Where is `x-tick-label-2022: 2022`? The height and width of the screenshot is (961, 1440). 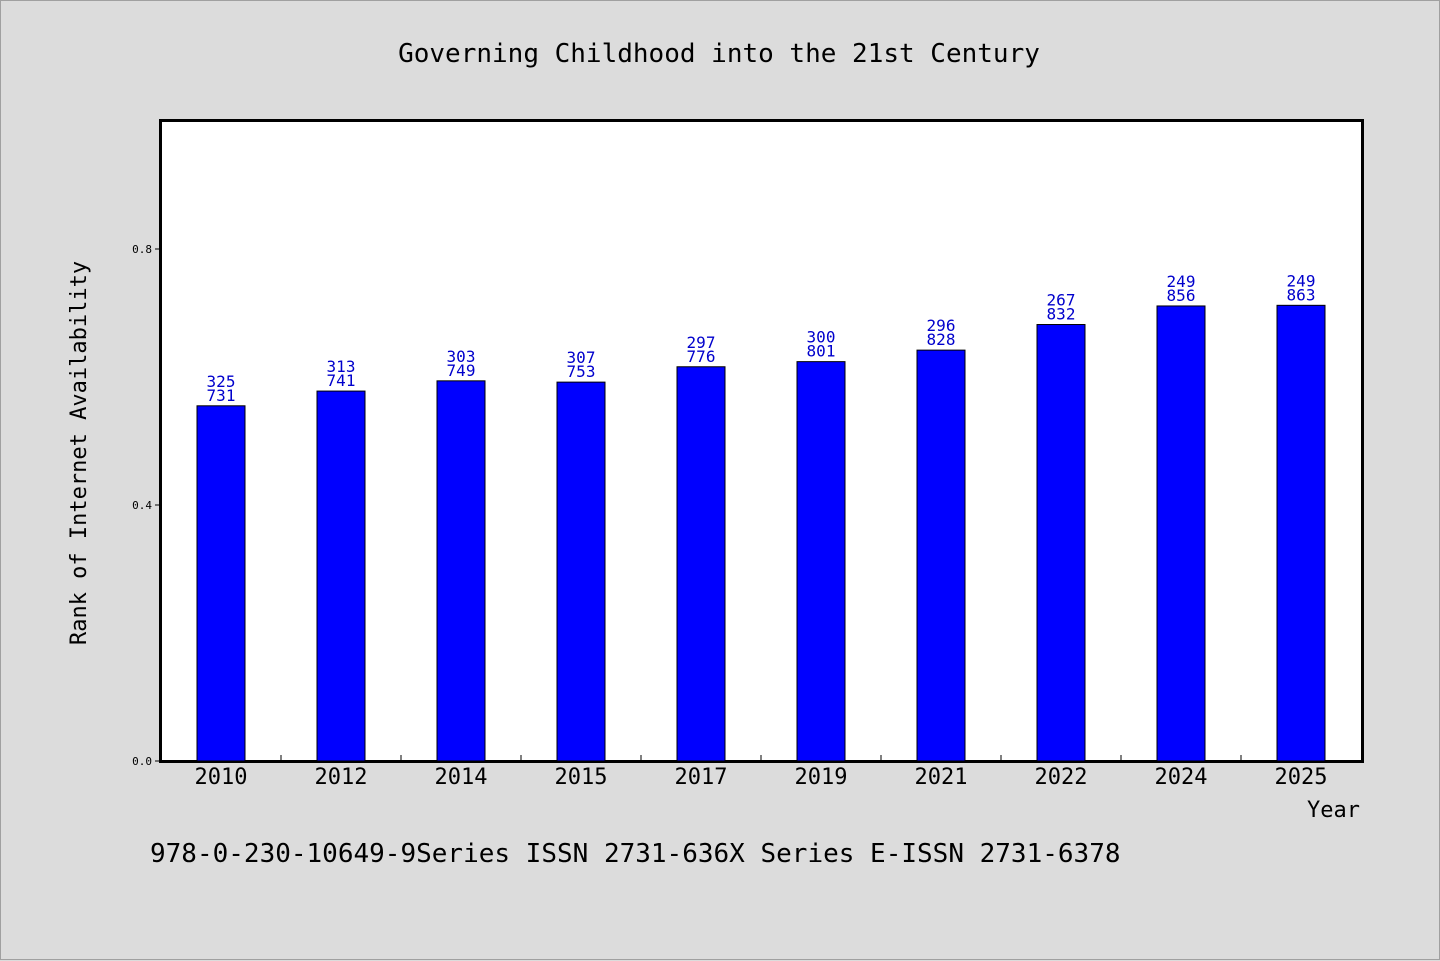
x-tick-label-2022: 2022 is located at coordinates (1061, 777).